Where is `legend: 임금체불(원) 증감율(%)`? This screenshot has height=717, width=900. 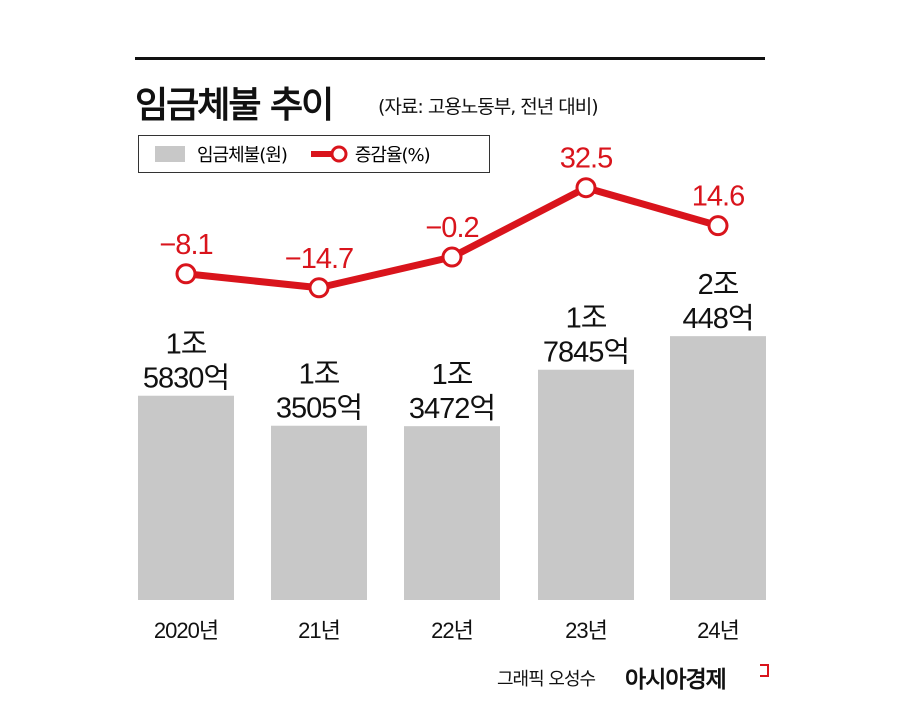
legend: 임금체불(원) 증감율(%) is located at coordinates (314, 154).